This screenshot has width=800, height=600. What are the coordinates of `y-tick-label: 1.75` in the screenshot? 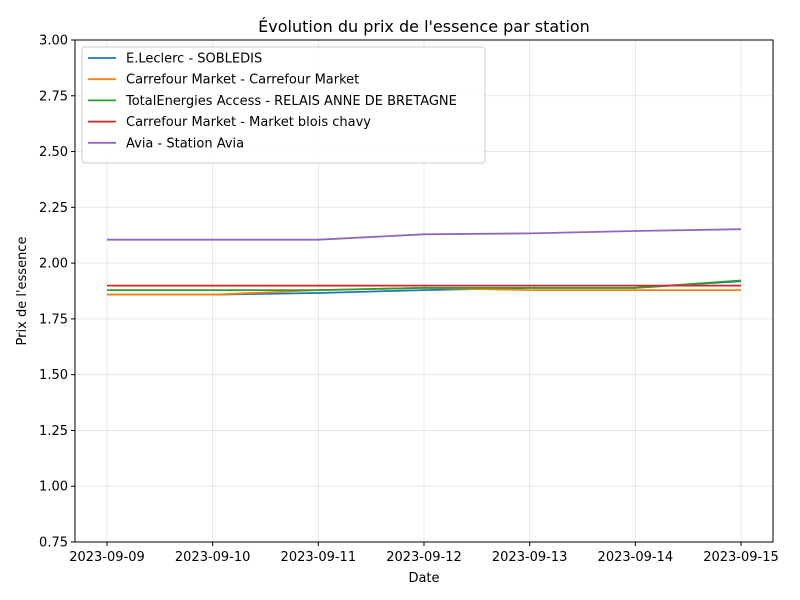 It's located at (53, 319).